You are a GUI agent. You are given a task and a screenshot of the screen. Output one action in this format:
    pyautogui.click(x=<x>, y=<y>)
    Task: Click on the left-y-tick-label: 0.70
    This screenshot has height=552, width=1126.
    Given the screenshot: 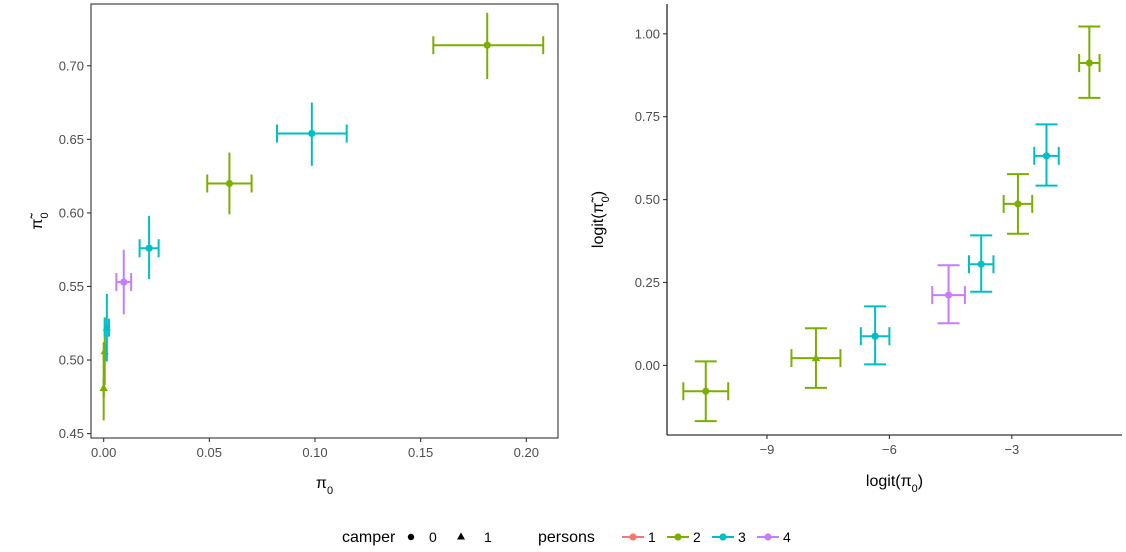 What is the action you would take?
    pyautogui.click(x=71, y=65)
    